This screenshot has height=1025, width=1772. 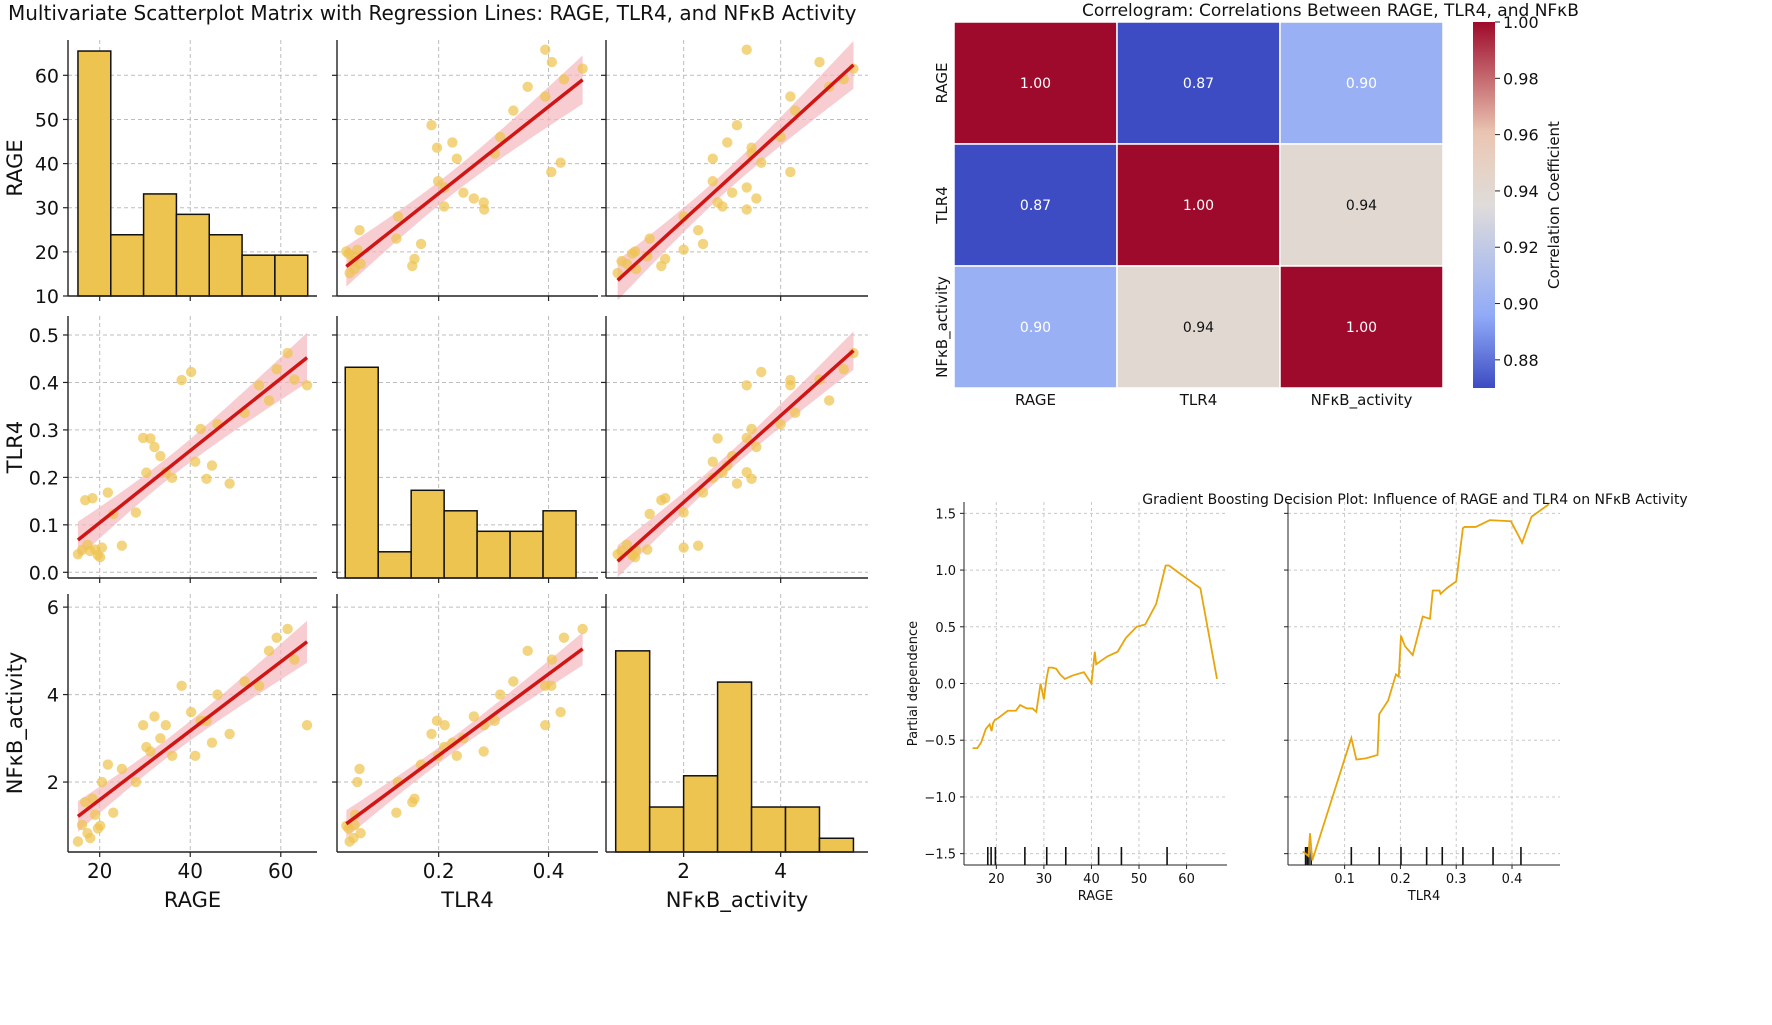 What do you see at coordinates (1554, 205) in the screenshot?
I see `colorbar-label: Correlation Coefficient` at bounding box center [1554, 205].